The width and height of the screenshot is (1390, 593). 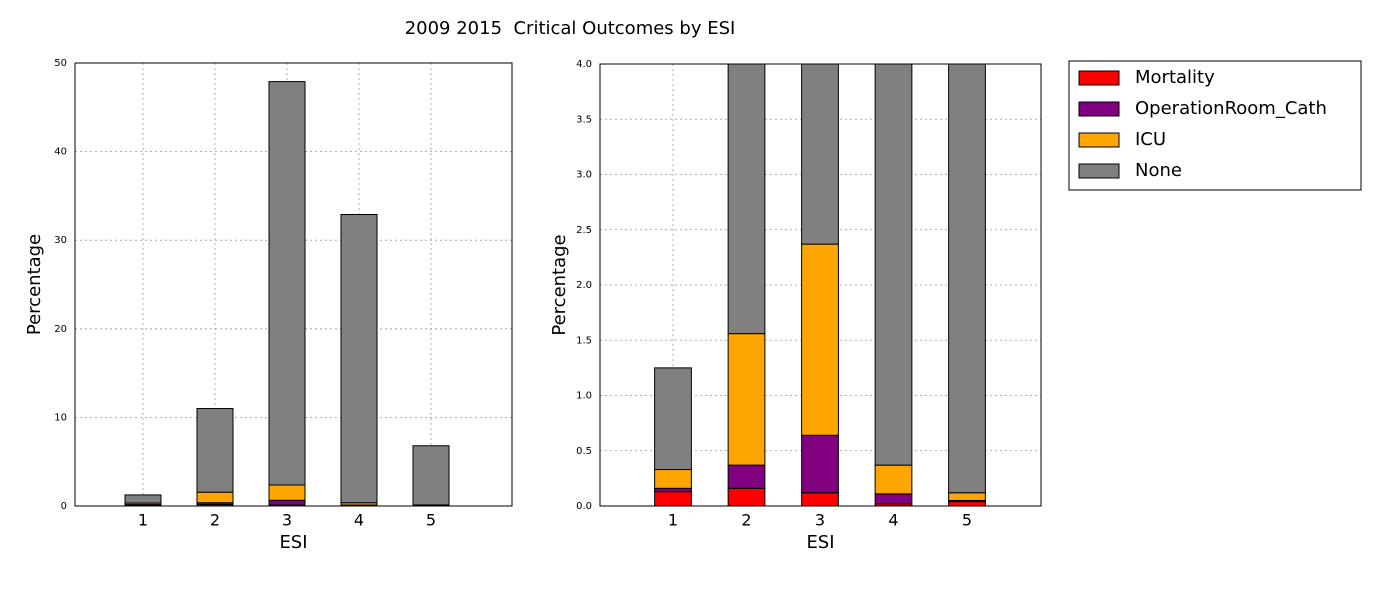 What do you see at coordinates (584, 340) in the screenshot?
I see `y-tick-label: 1.5` at bounding box center [584, 340].